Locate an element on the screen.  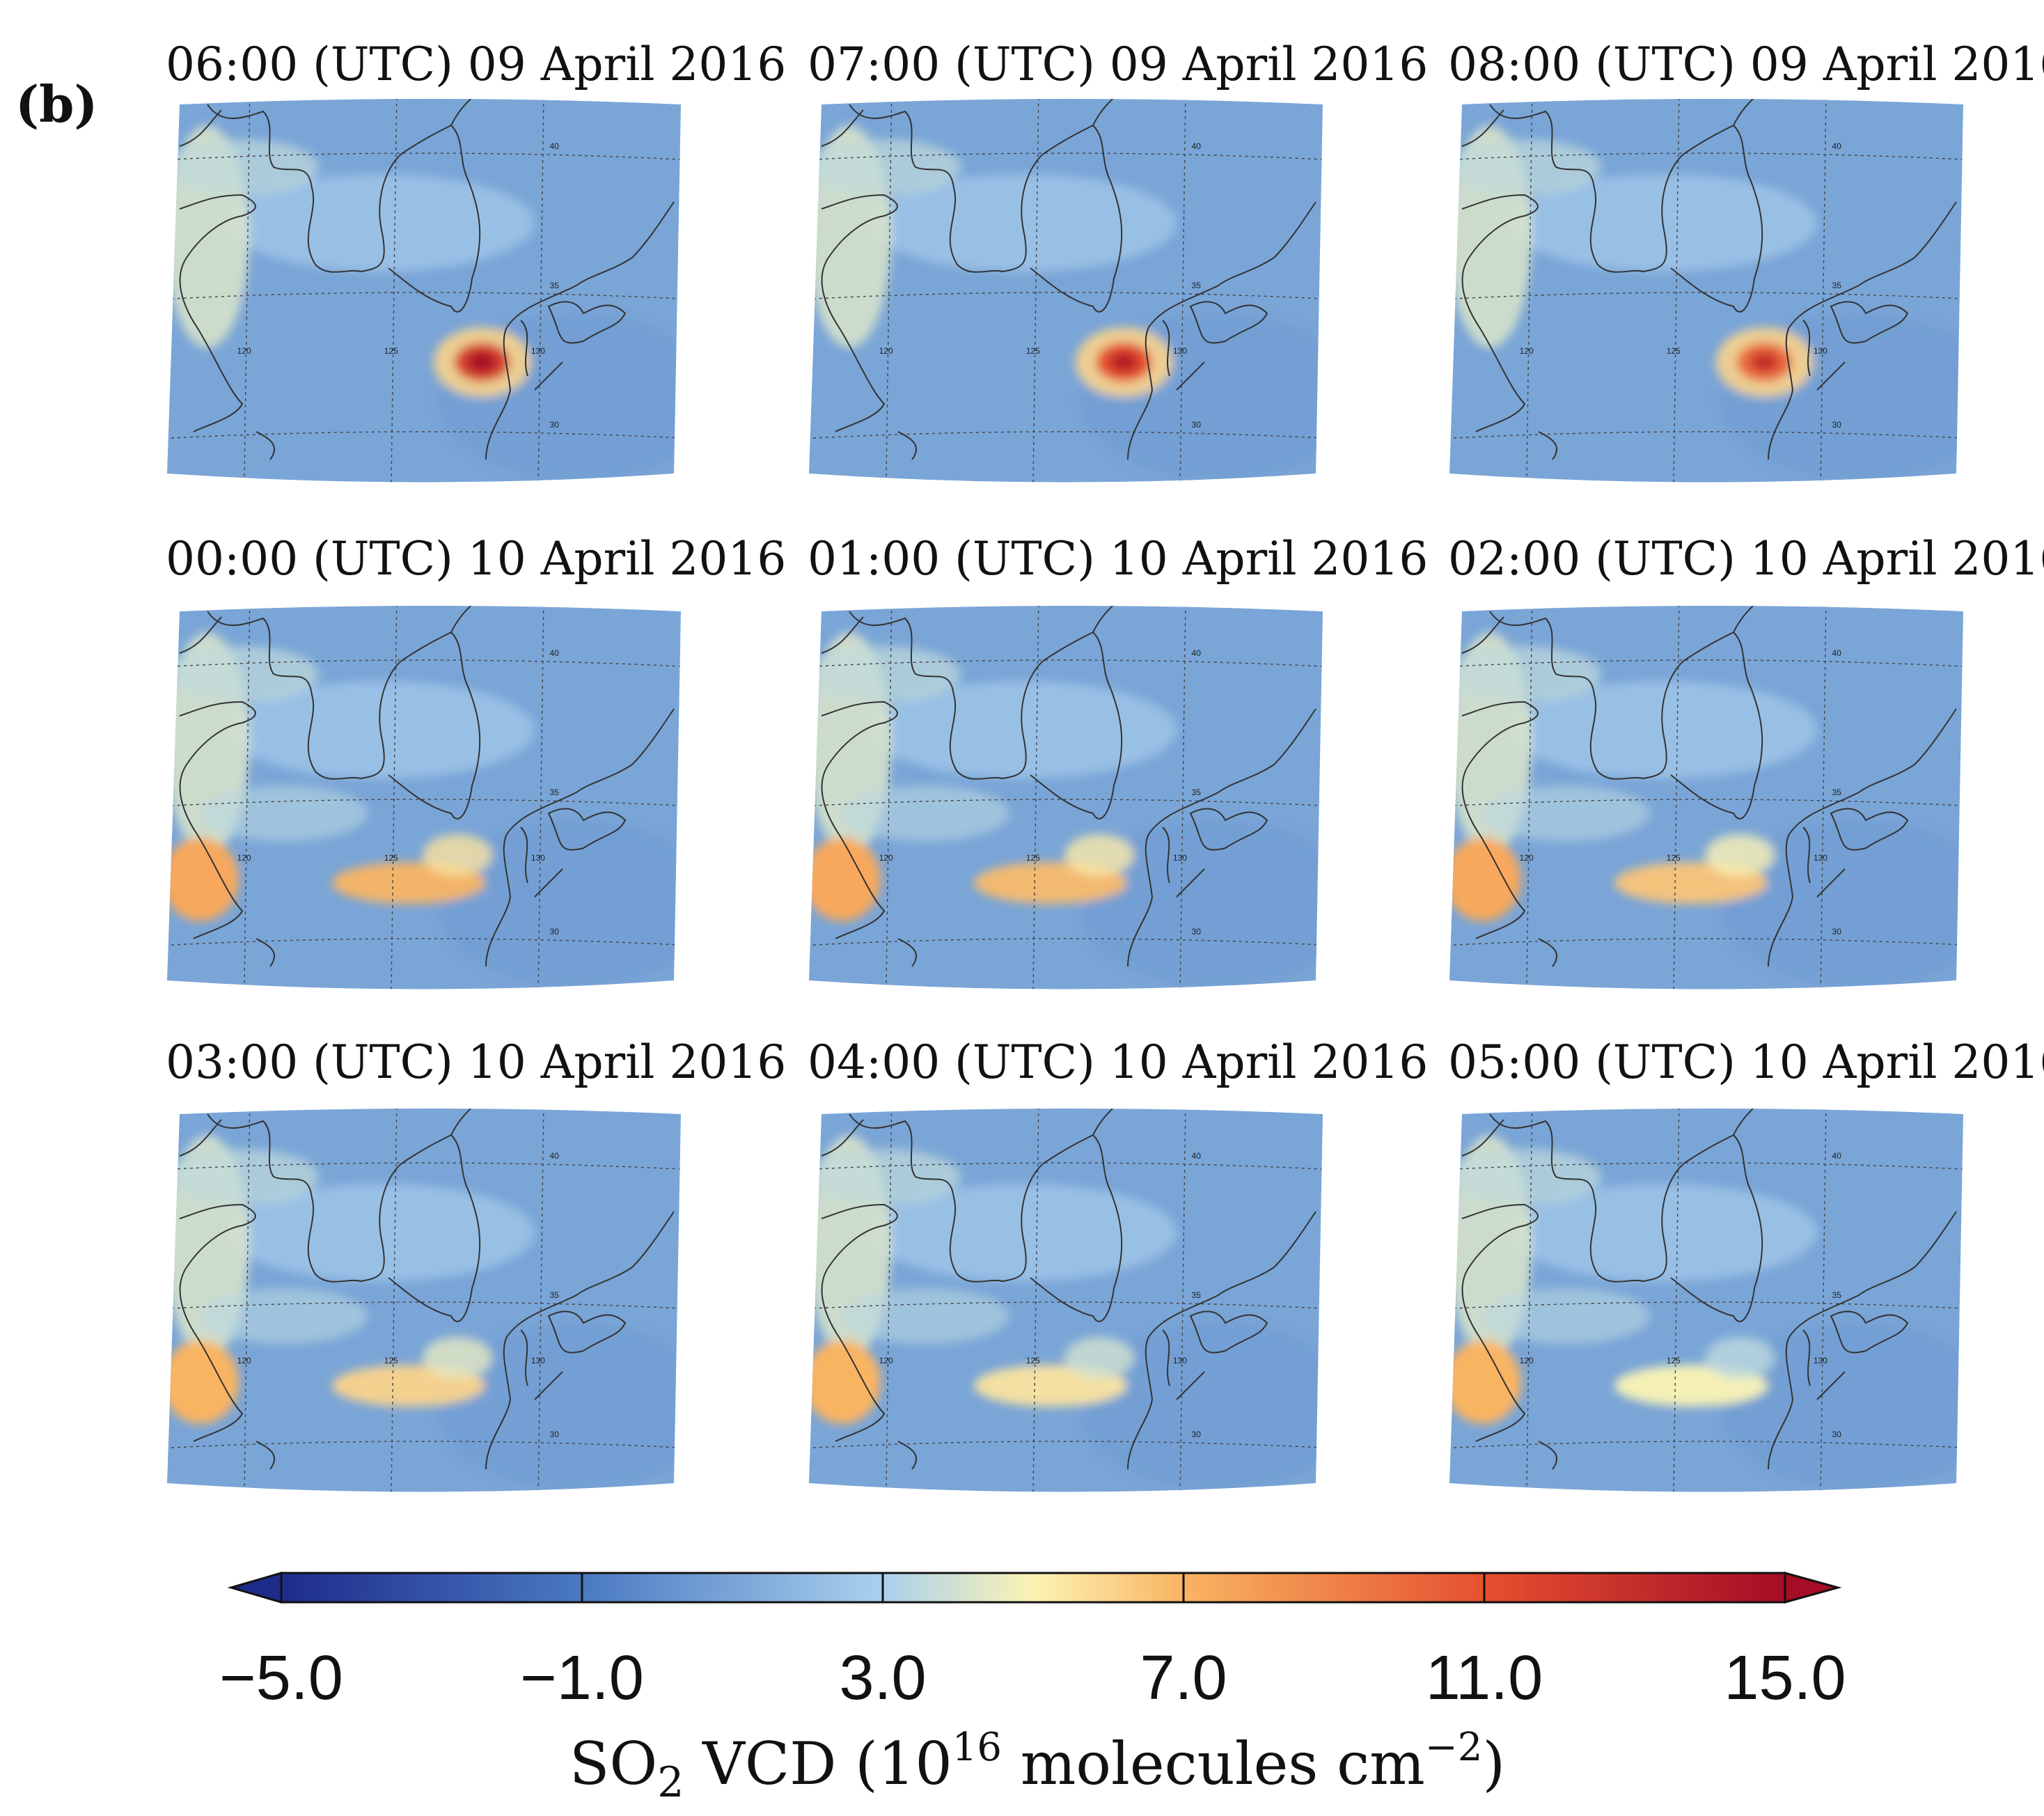
panel-title: 06:00 (UTC) 09 April 2016 is located at coordinates (476, 64).